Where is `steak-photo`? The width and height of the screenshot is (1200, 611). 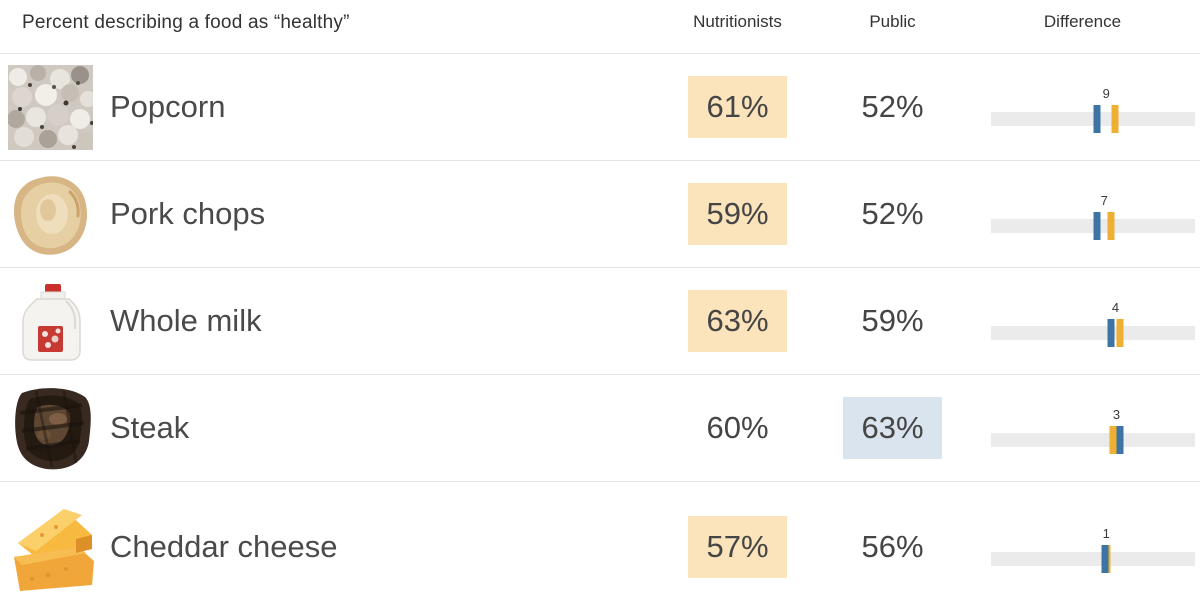 steak-photo is located at coordinates (50, 428).